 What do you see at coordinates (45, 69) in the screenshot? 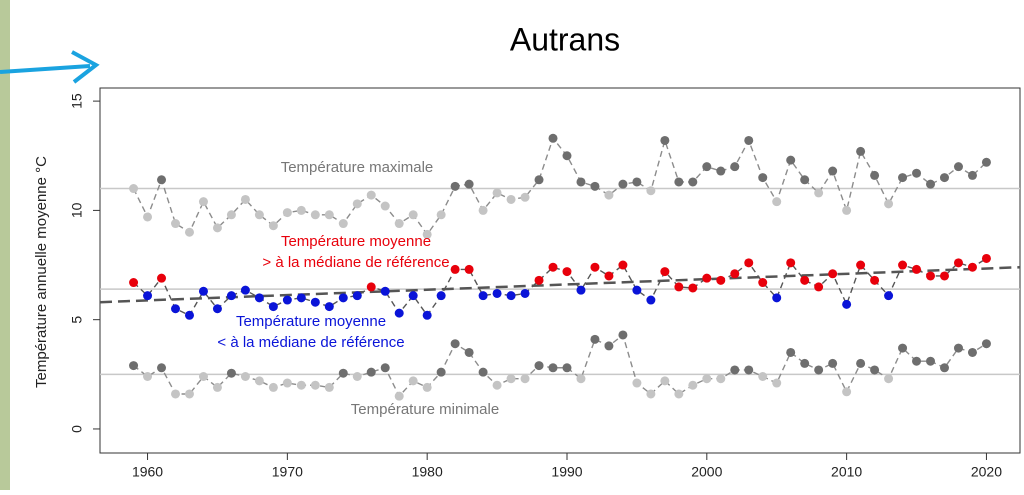
I see `arrow` at bounding box center [45, 69].